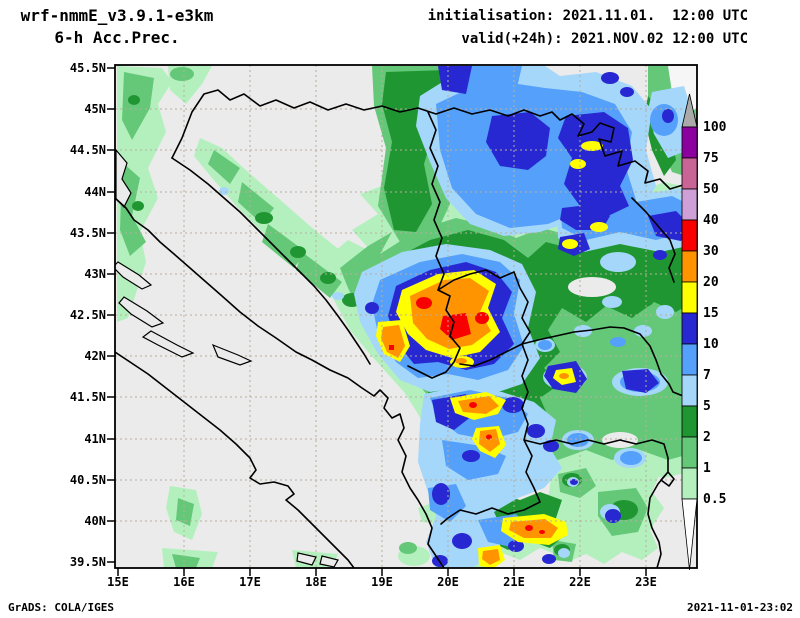  What do you see at coordinates (711, 158) in the screenshot?
I see `colorbar-label: 75` at bounding box center [711, 158].